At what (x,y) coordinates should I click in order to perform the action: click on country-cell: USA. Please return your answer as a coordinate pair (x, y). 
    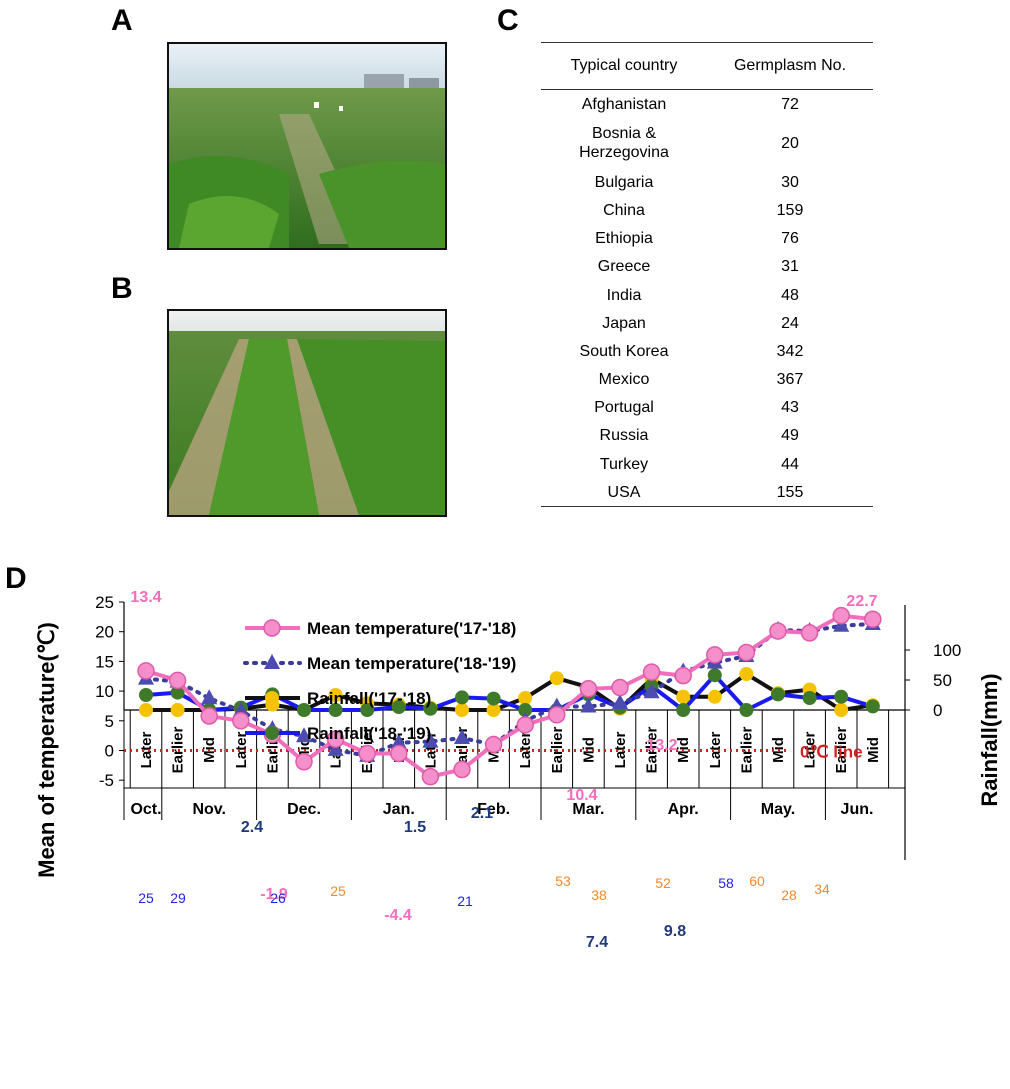
    Looking at the image, I should click on (624, 492).